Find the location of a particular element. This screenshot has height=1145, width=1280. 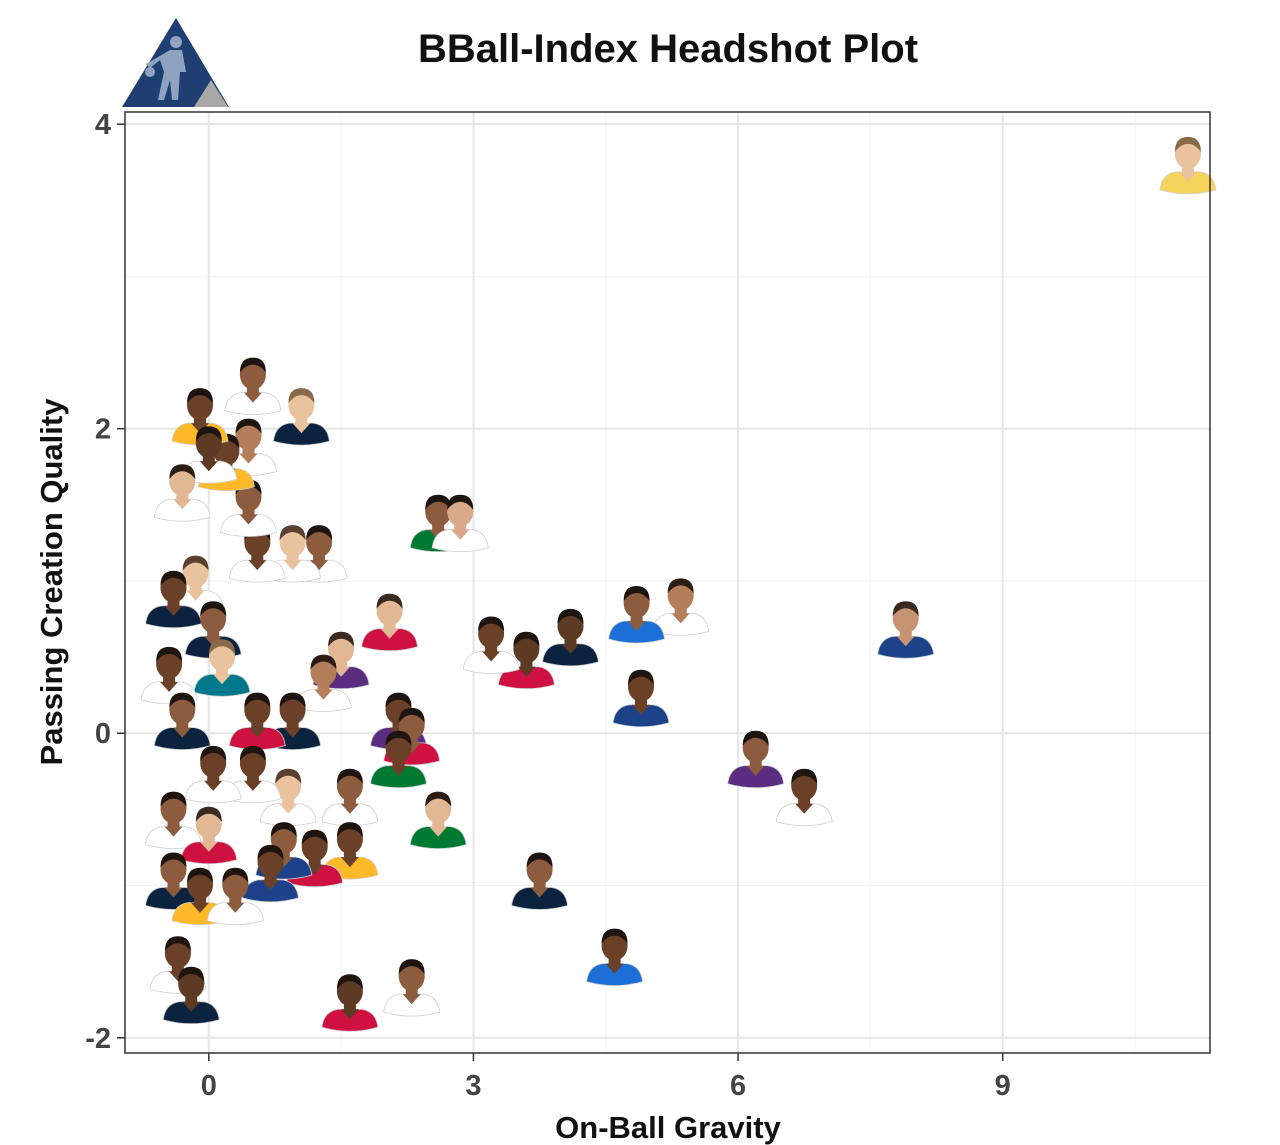

logo-gray-triangle is located at coordinates (211, 93).